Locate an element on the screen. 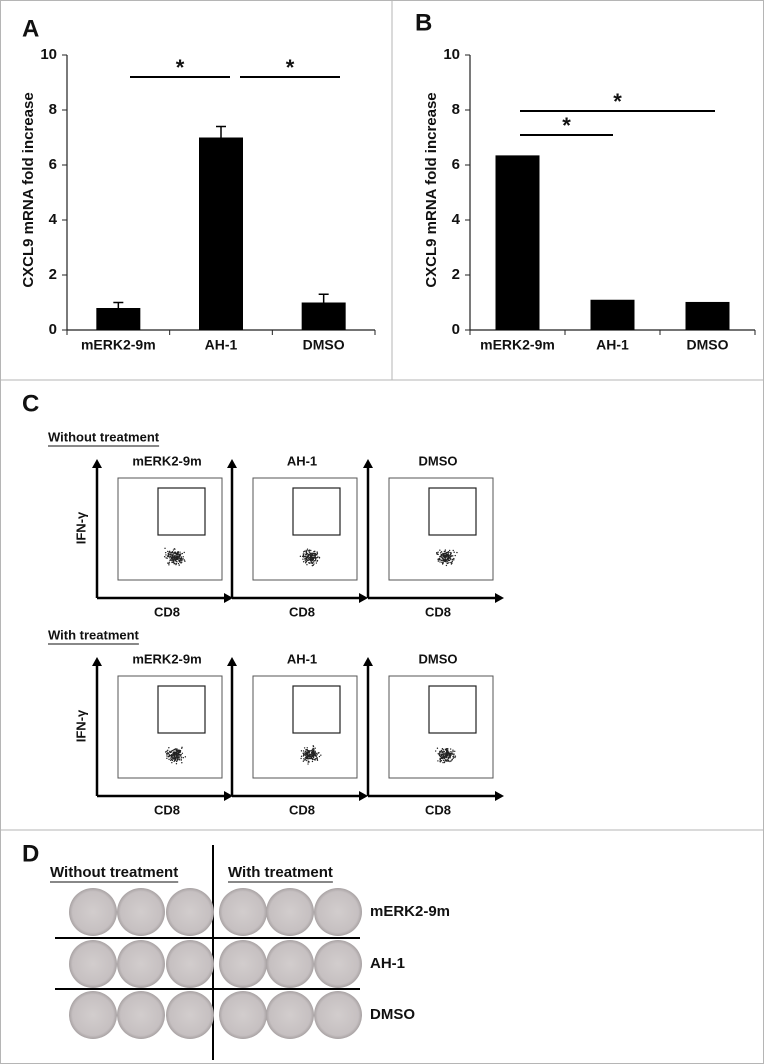 Image resolution: width=764 pixels, height=1064 pixels. y-tick-label: 10 is located at coordinates (48, 54).